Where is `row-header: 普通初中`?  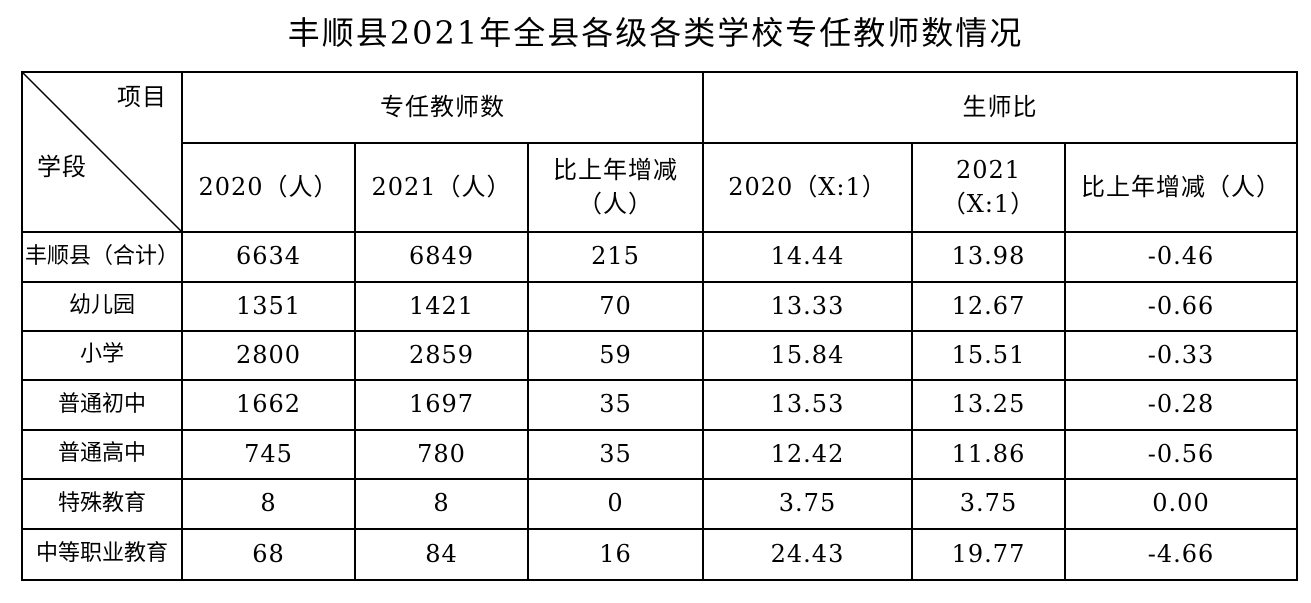
row-header: 普通初中 is located at coordinates (102, 405).